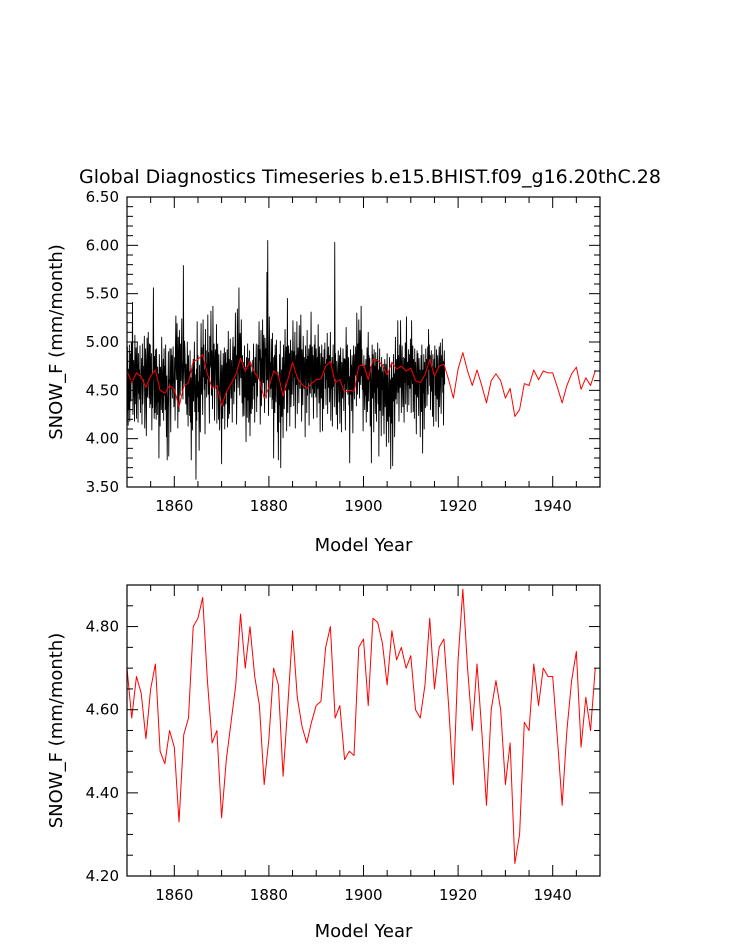 Image resolution: width=733 pixels, height=945 pixels. What do you see at coordinates (102, 876) in the screenshot?
I see `y-tick-label: 4.20` at bounding box center [102, 876].